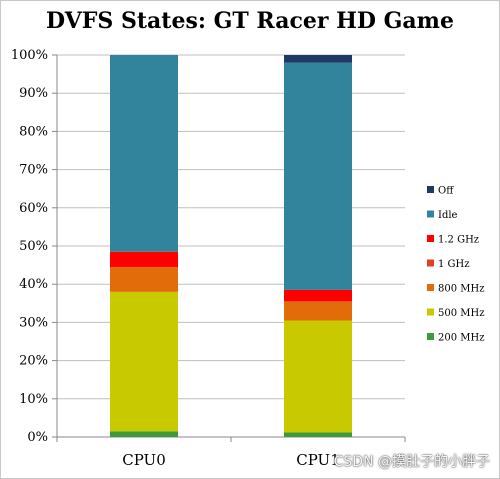 The height and width of the screenshot is (479, 500). I want to click on bar-segment-cpu1-800-mhz, so click(318, 311).